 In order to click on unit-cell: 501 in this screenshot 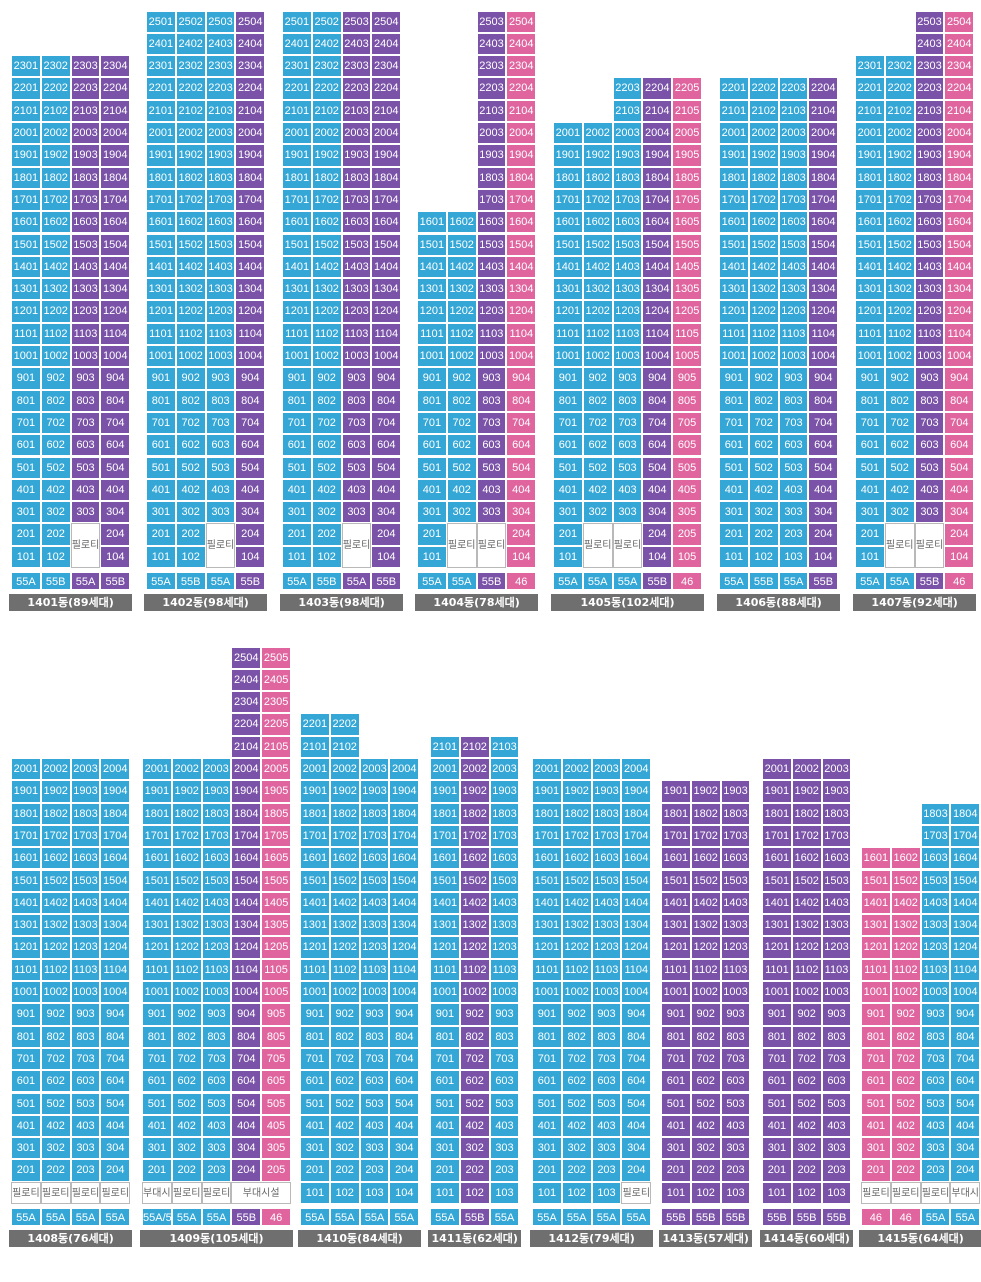, I will do `click(676, 1103)`.